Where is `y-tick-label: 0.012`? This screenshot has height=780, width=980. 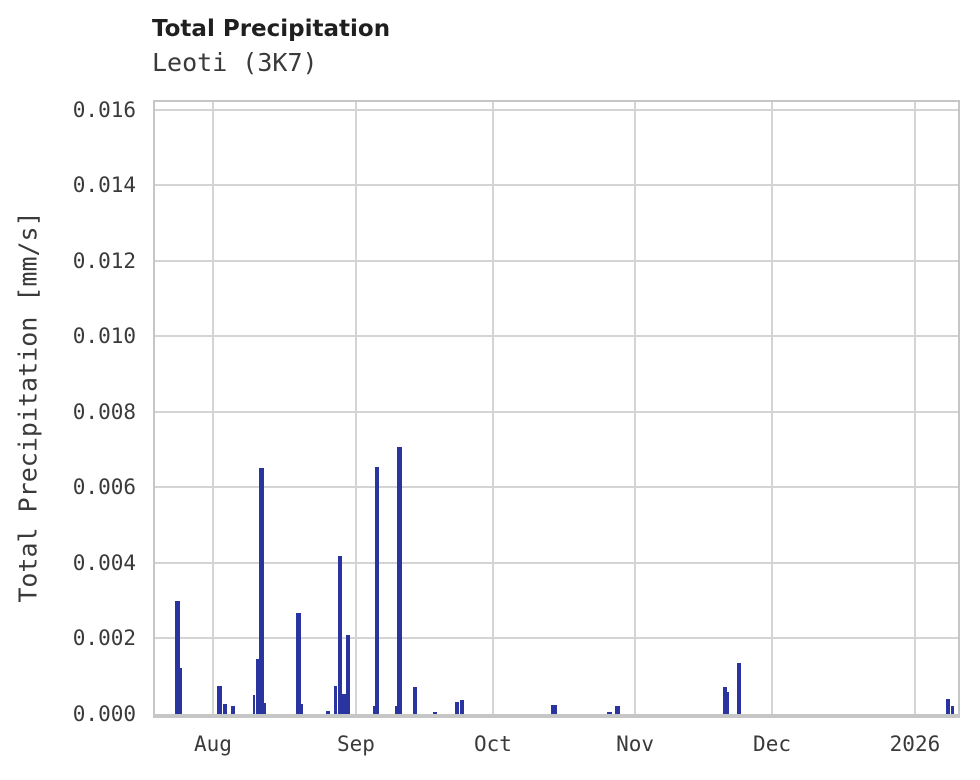
y-tick-label: 0.012 is located at coordinates (104, 260).